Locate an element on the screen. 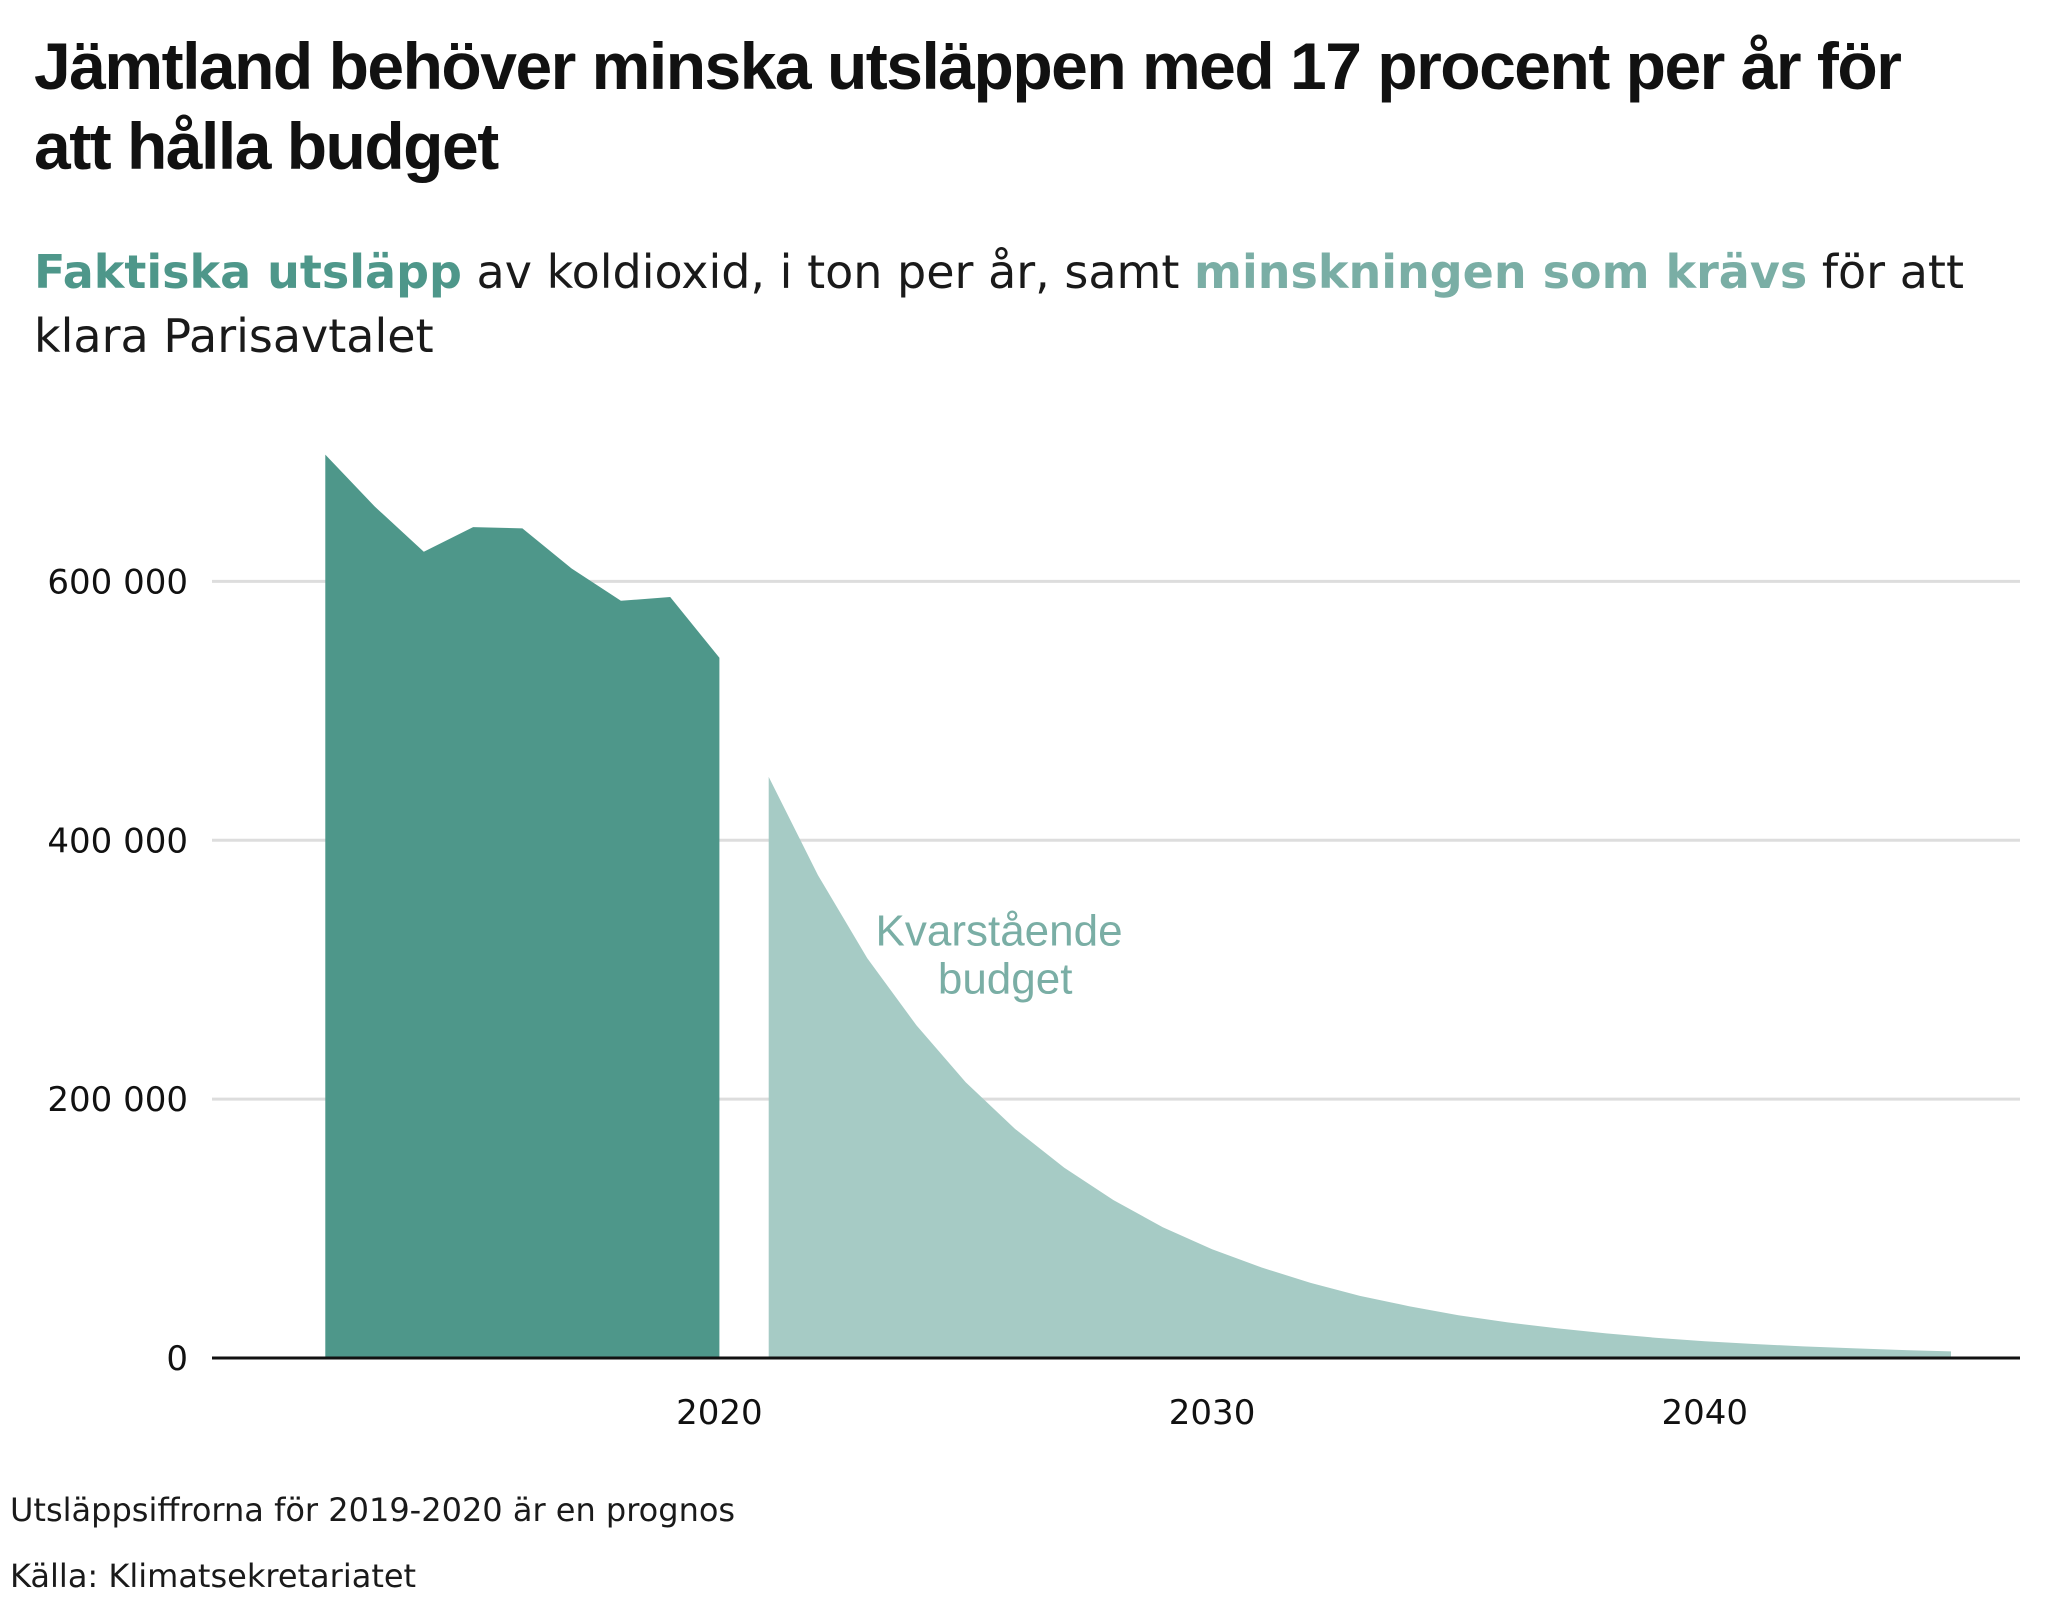 This screenshot has width=2048, height=1600. y-tick-label: 400 000 is located at coordinates (117, 841).